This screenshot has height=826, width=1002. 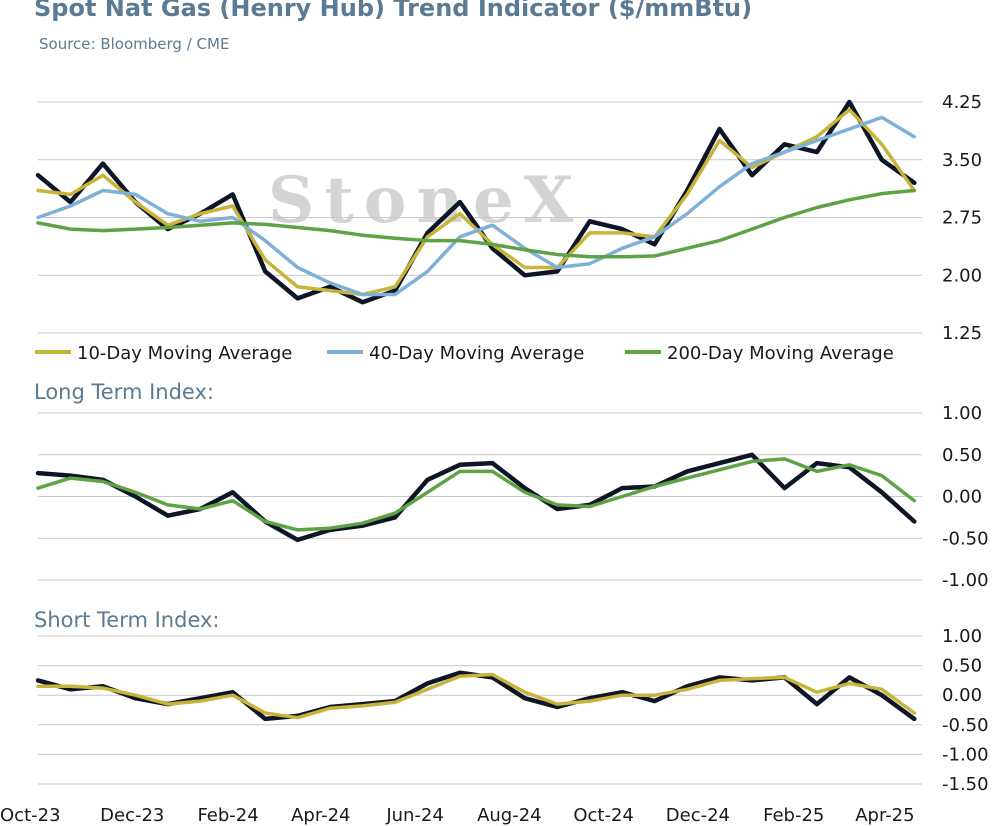 I want to click on y-tick-label: 2.75, so click(x=962, y=218).